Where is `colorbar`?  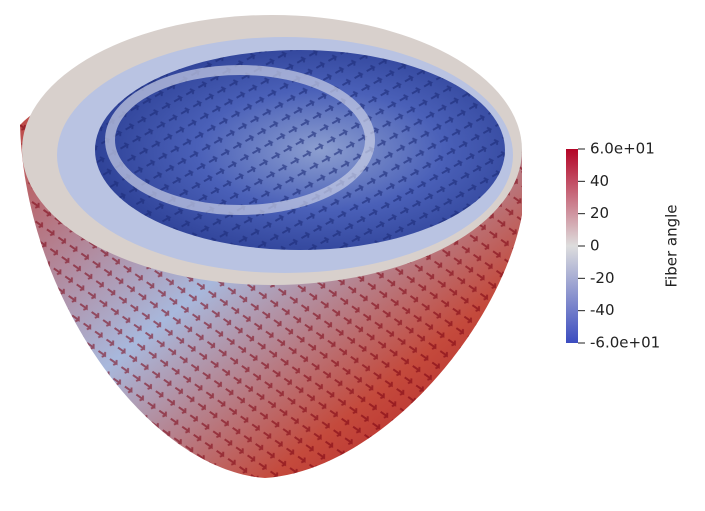
colorbar is located at coordinates (572, 246).